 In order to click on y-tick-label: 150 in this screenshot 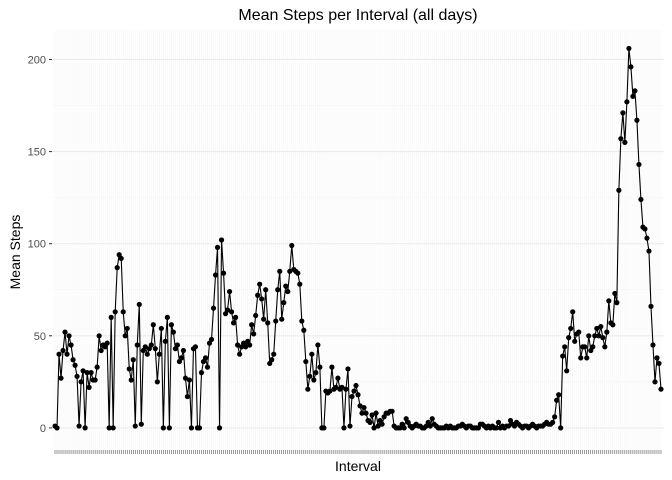, I will do `click(37, 153)`.